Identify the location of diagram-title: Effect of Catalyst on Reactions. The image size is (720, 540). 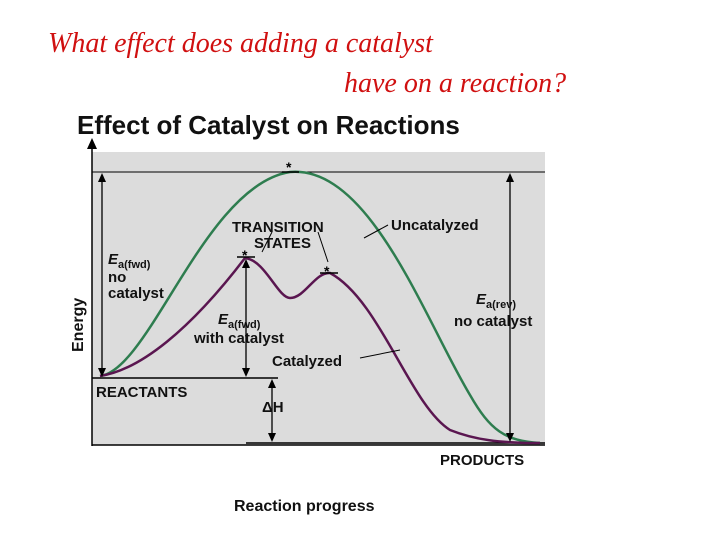
(268, 125).